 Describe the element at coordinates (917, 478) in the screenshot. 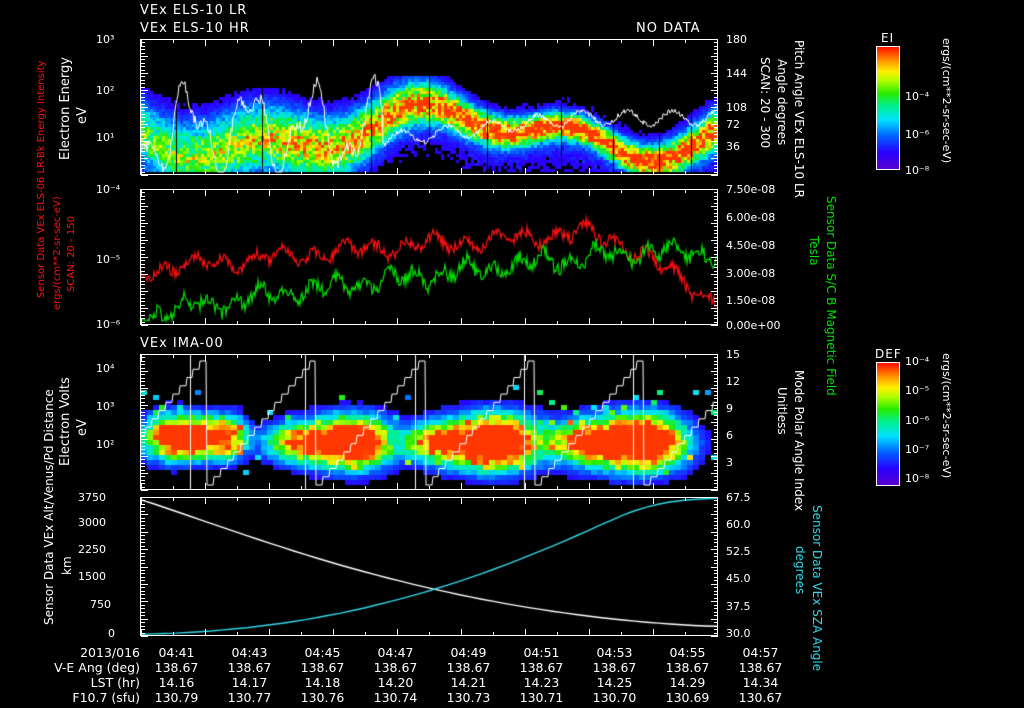

I see `ima-cb-tick-4: 10⁻⁸` at that location.